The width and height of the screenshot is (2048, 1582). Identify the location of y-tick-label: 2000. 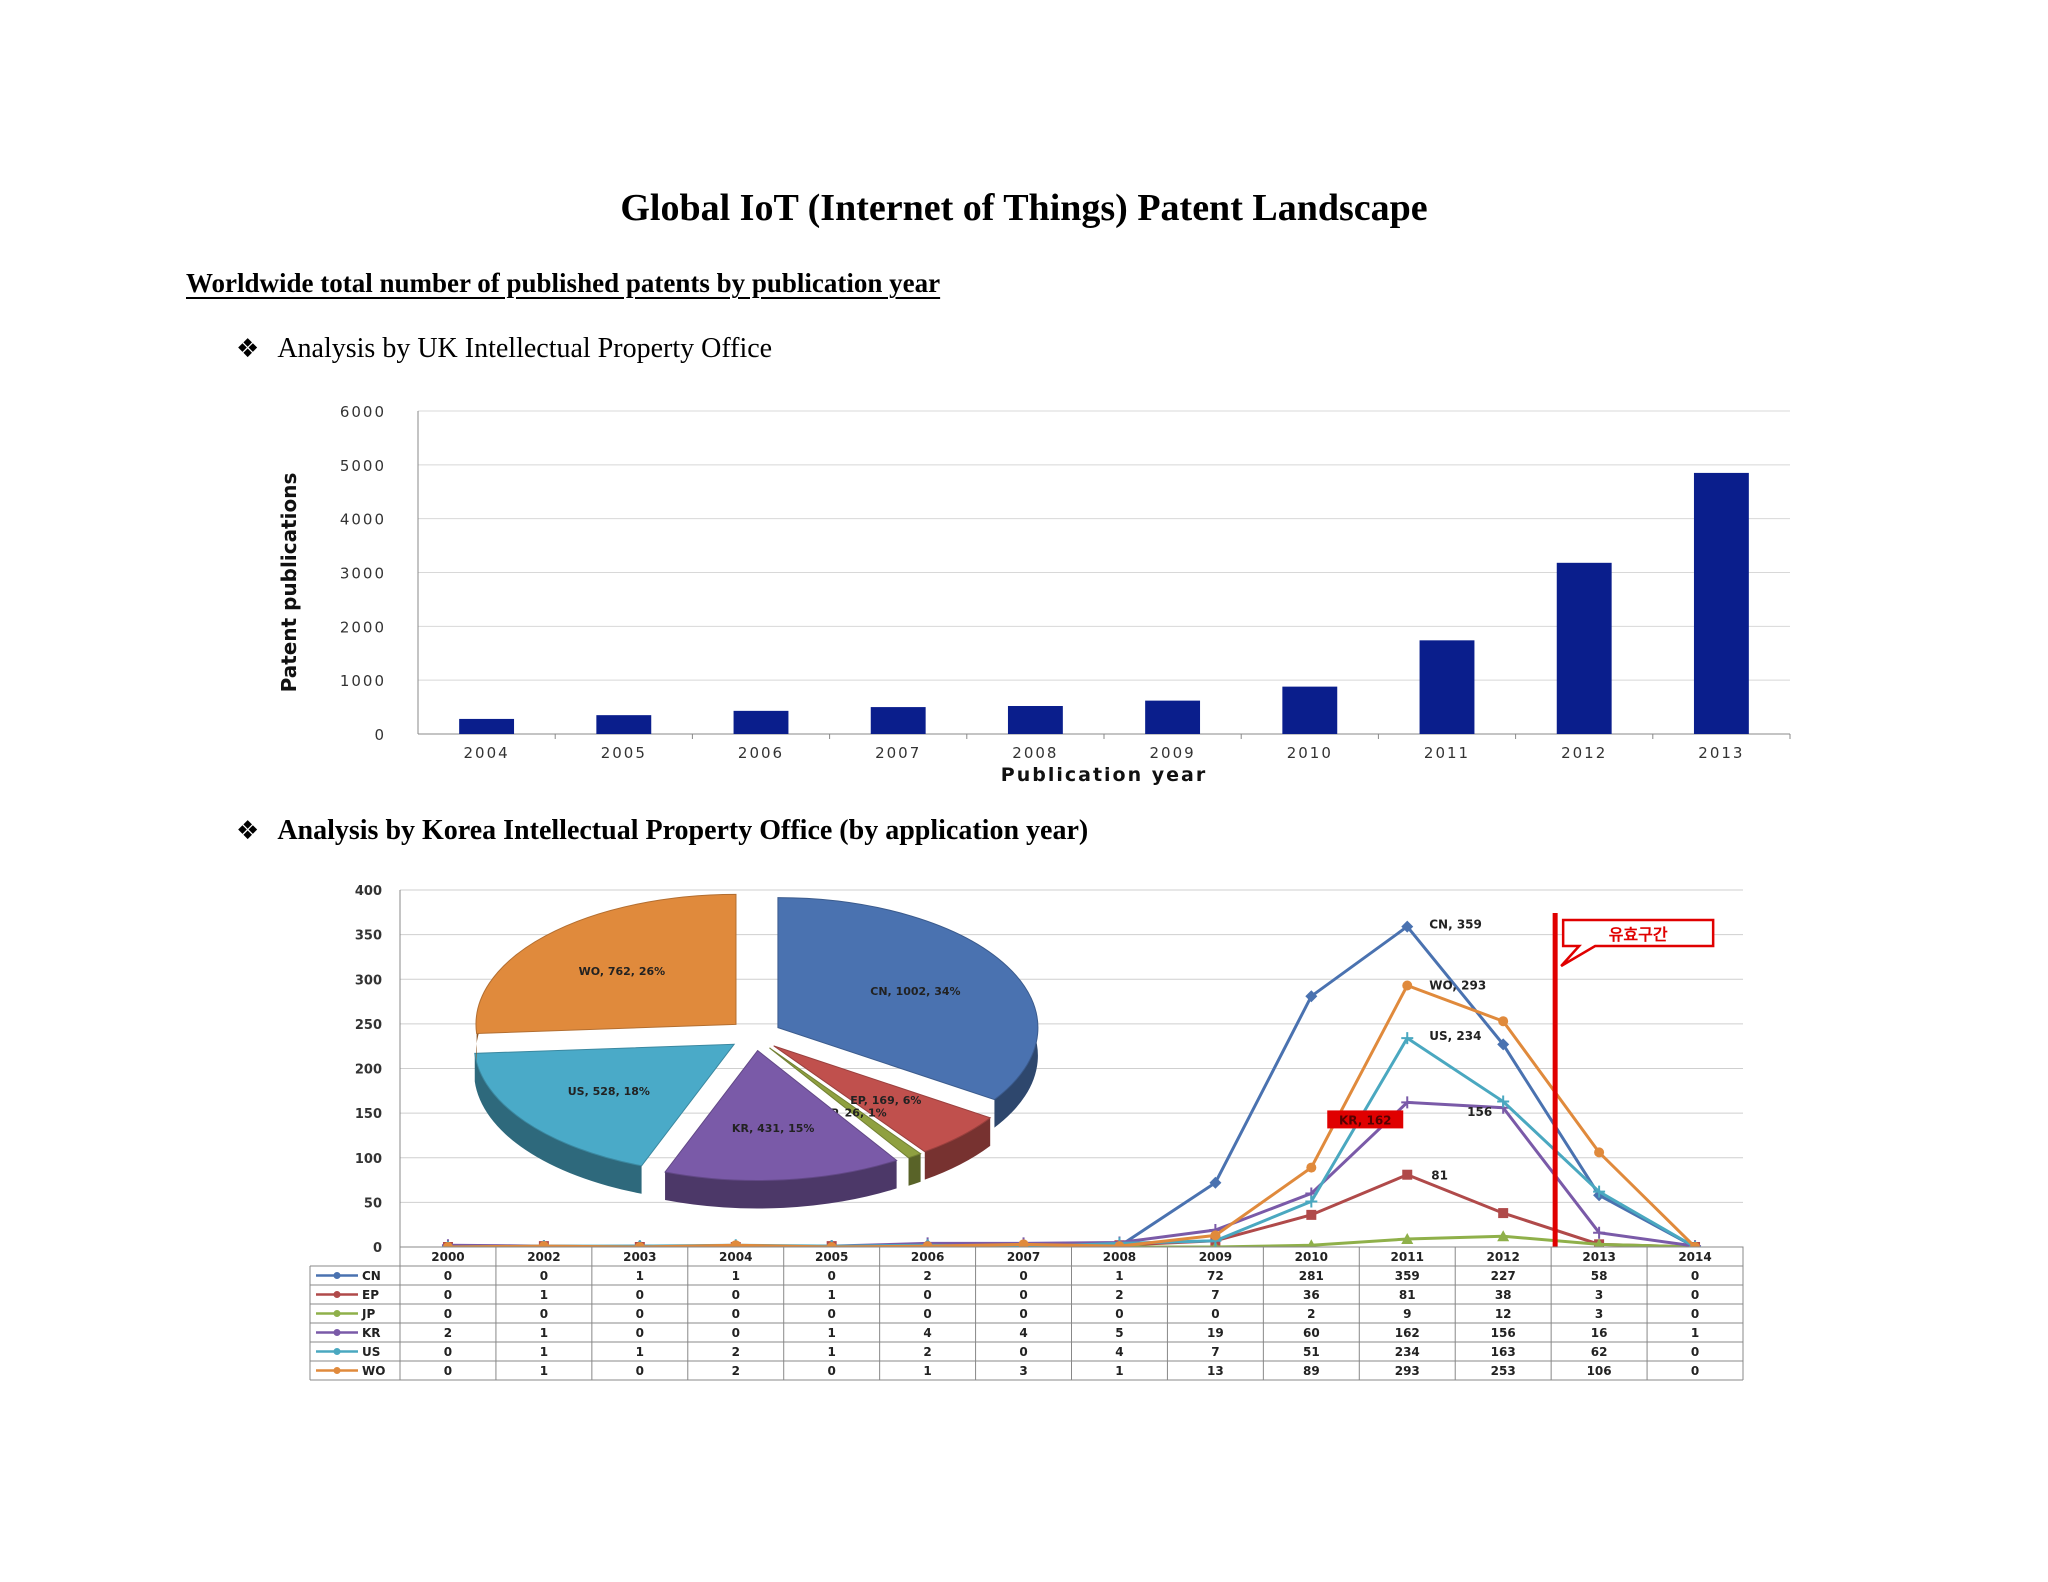
(363, 627).